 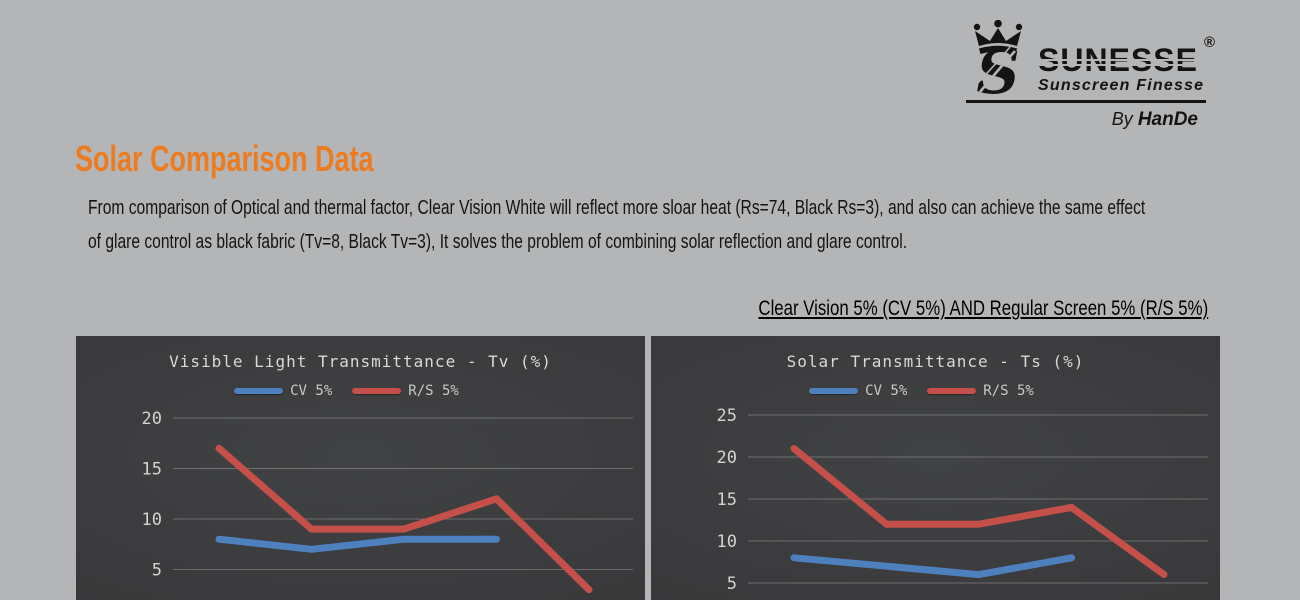 I want to click on chart-plot-area: 20 15 10 5, so click(x=387, y=501).